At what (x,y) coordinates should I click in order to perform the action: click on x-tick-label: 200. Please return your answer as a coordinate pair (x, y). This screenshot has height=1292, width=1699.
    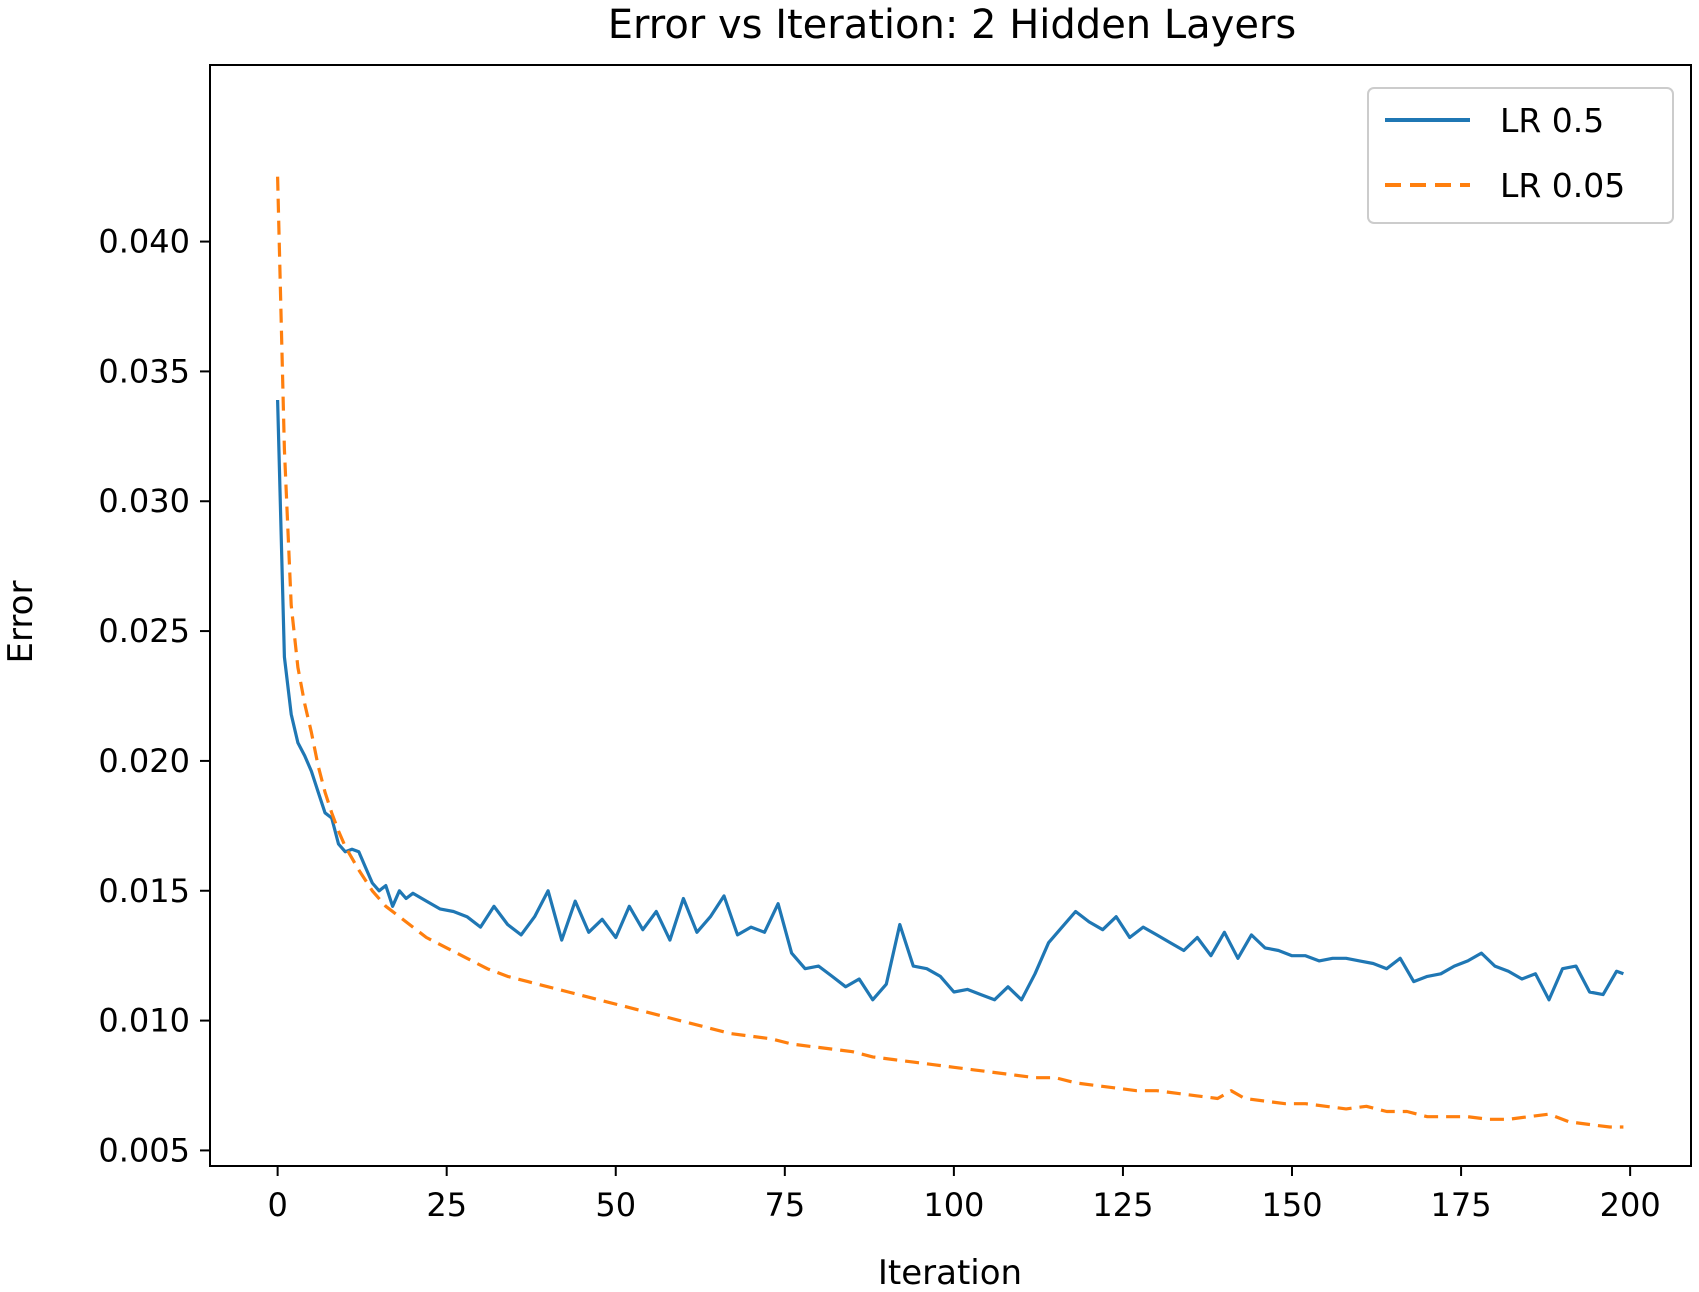
    Looking at the image, I should click on (1630, 1205).